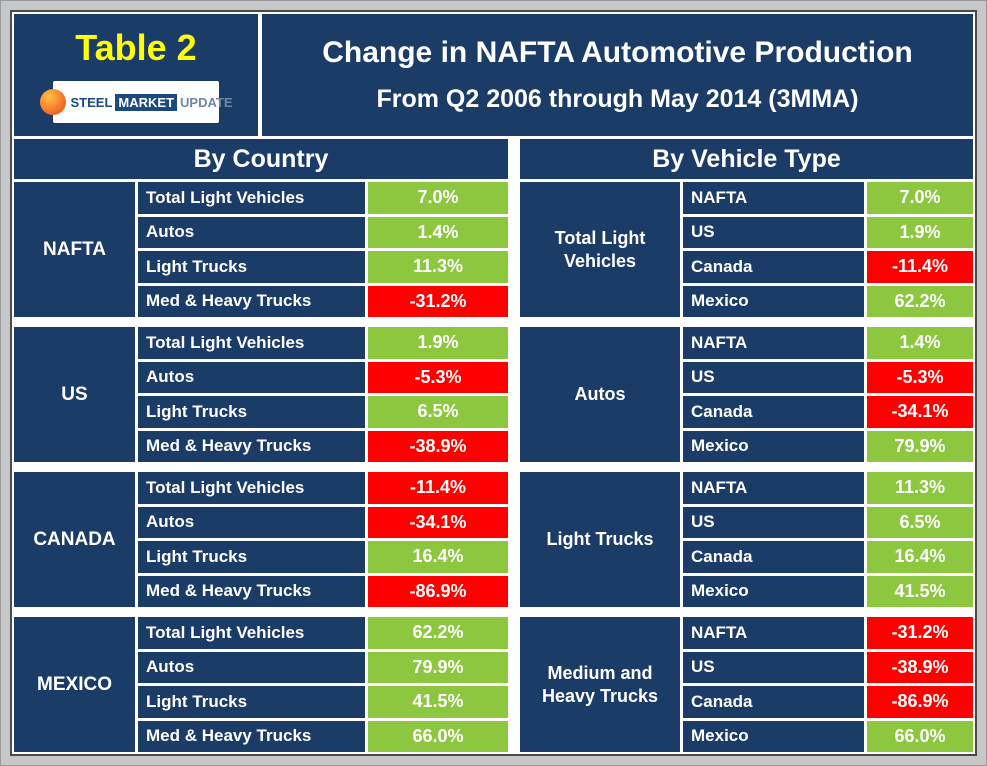 The image size is (987, 766). I want to click on table-row: Canada -34.1%, so click(828, 412).